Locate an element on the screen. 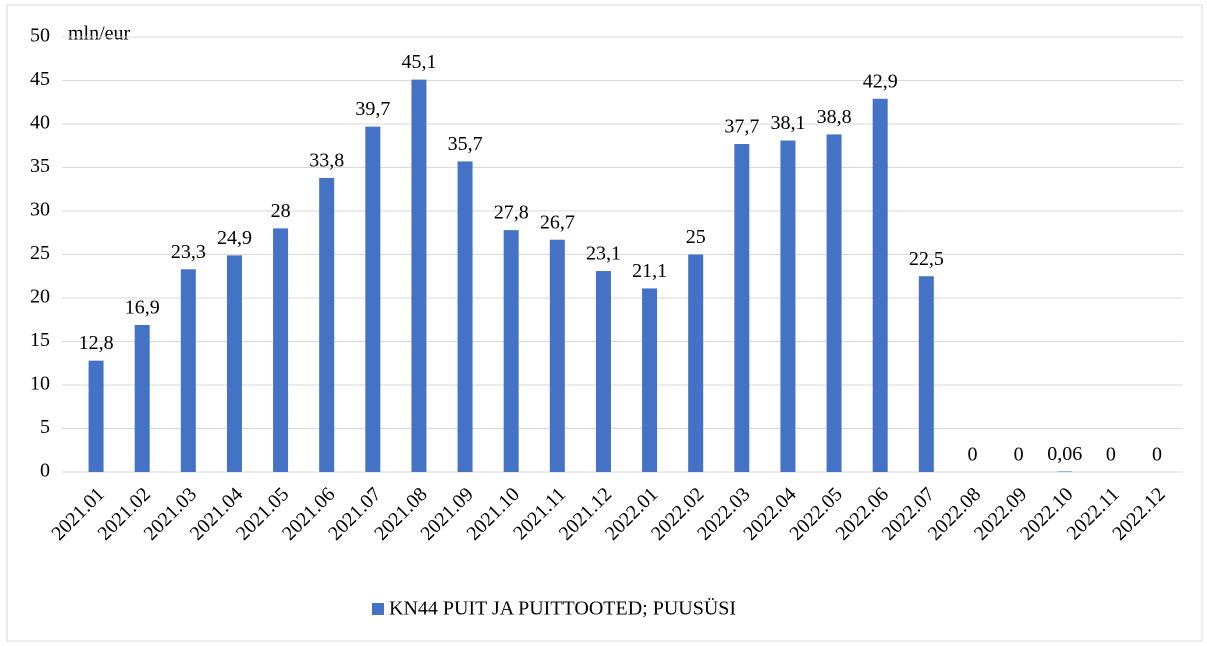  y-tick-label: 15 is located at coordinates (40, 340).